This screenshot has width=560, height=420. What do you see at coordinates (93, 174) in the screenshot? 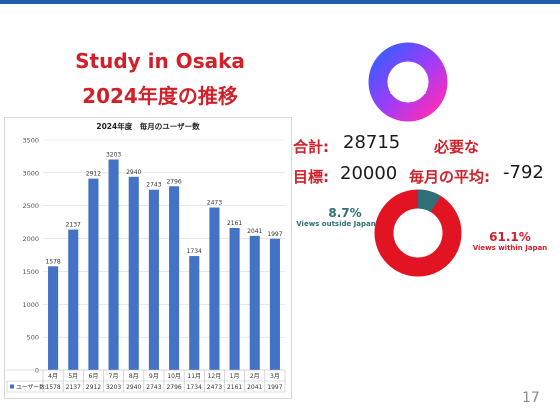
I see `bar-data-label: 2912` at bounding box center [93, 174].